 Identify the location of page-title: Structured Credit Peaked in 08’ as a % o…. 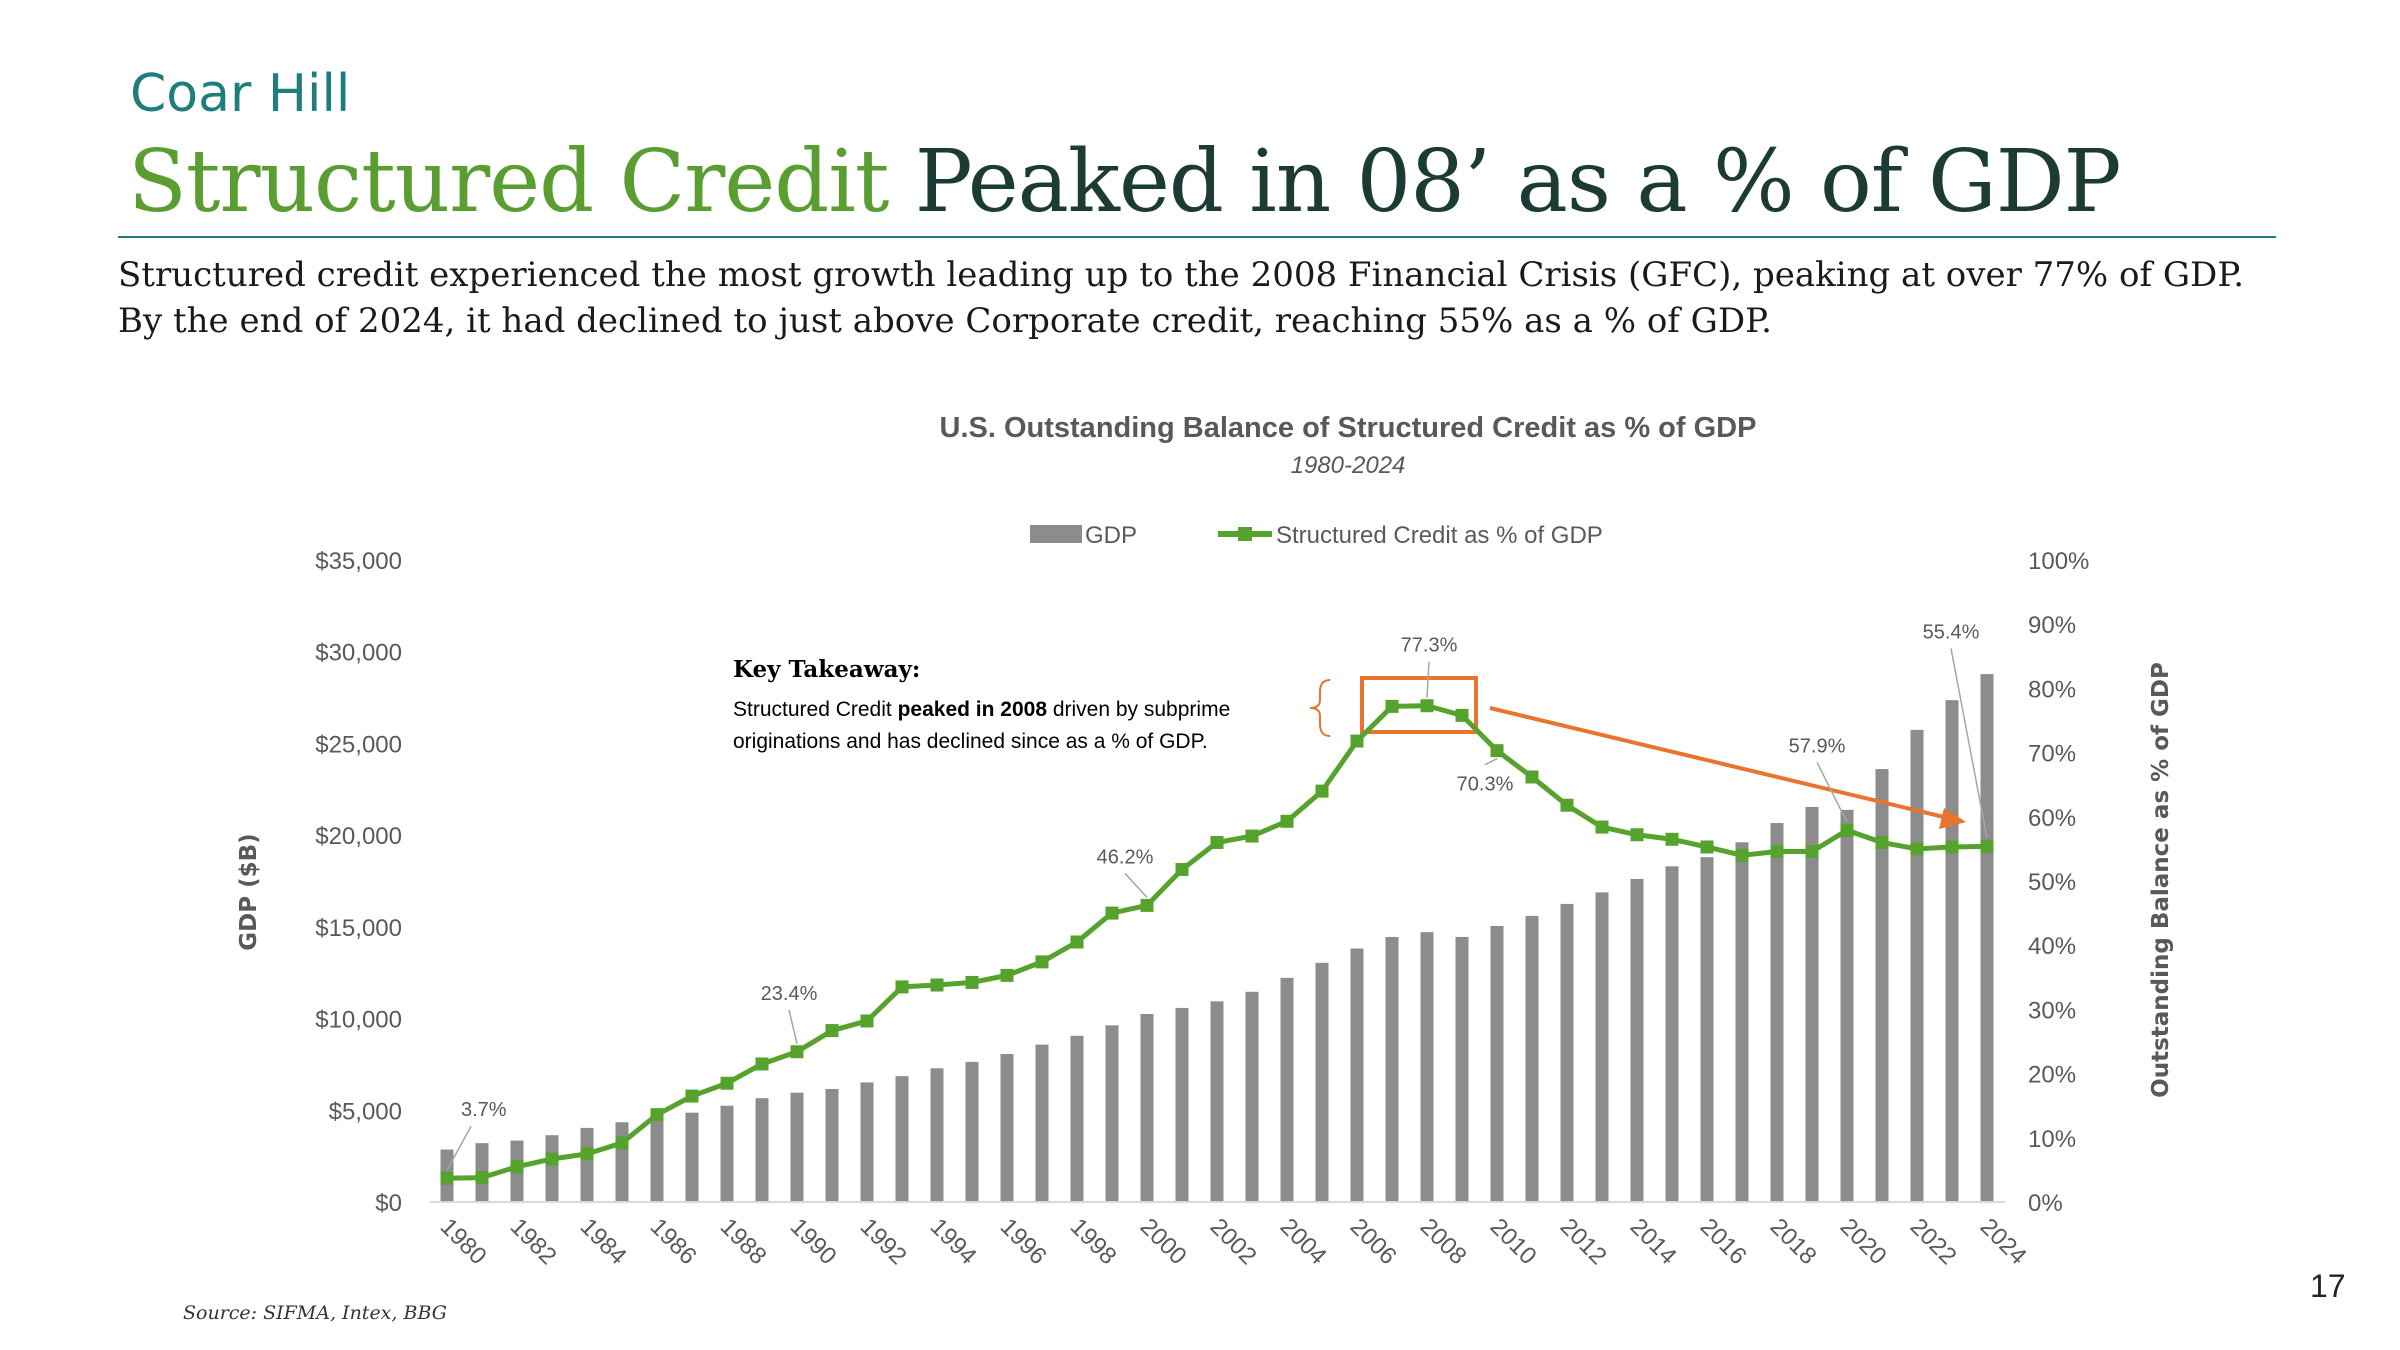
(1125, 182).